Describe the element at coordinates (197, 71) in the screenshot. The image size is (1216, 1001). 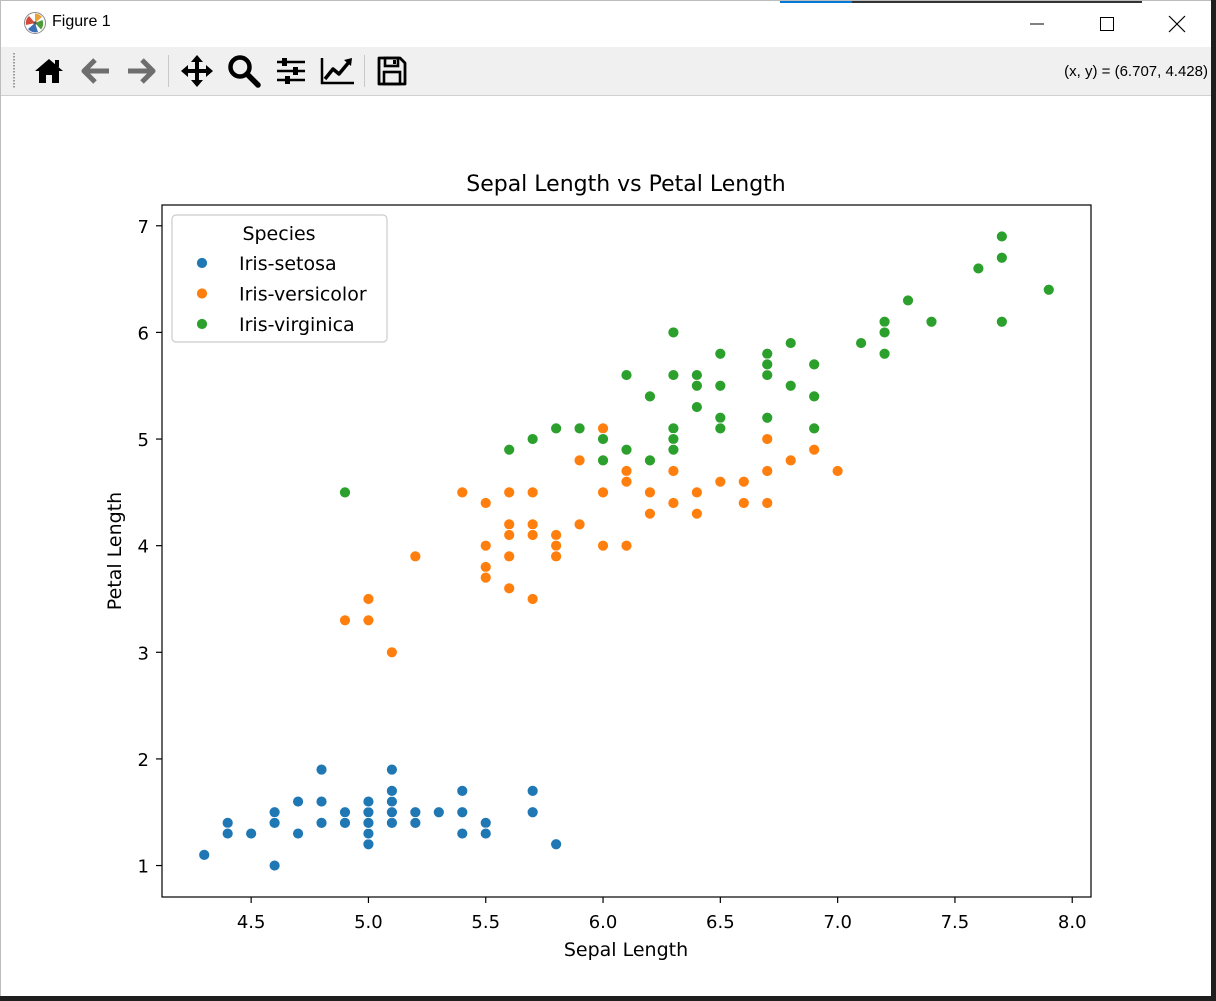
I see `pan-button` at that location.